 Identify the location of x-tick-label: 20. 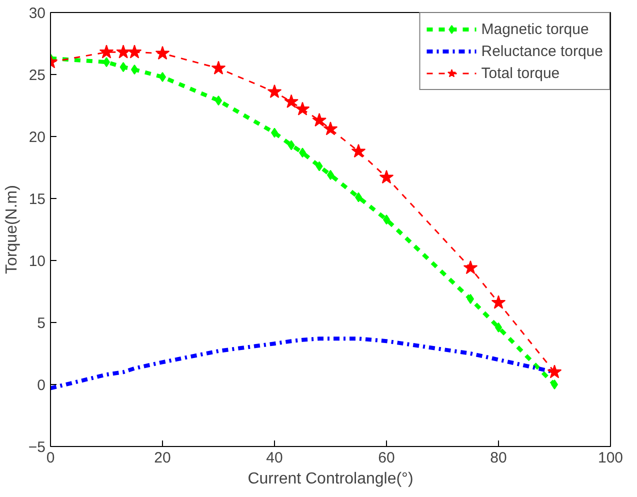
(162, 458).